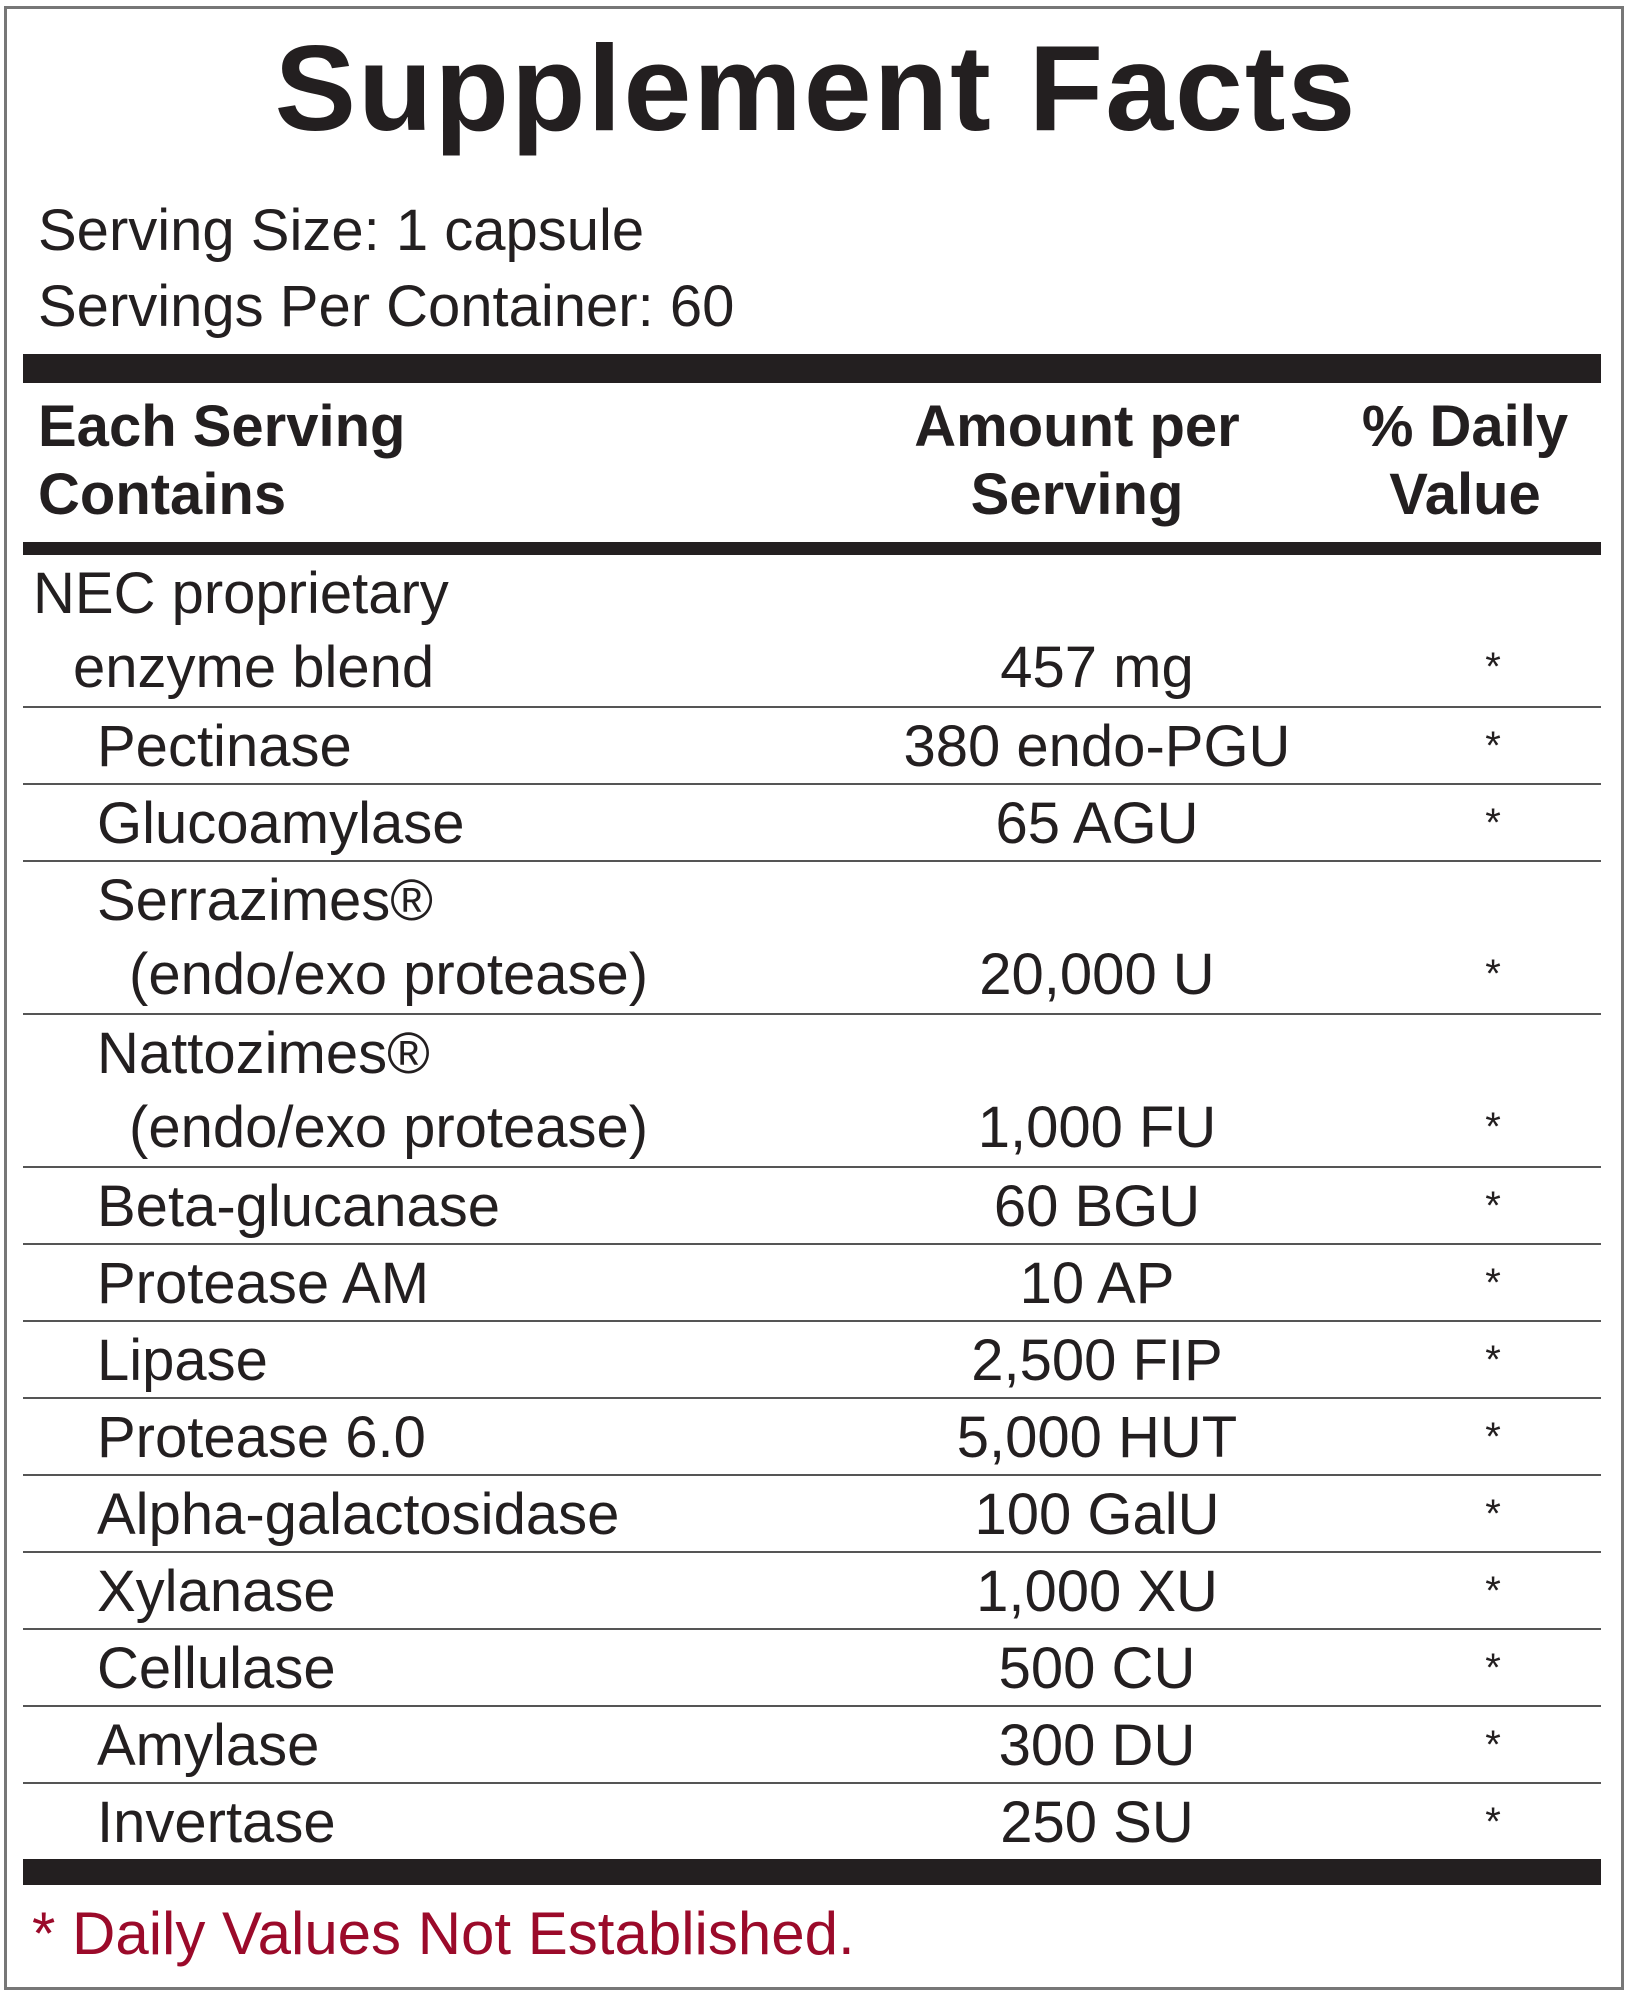 This screenshot has width=1632, height=2000. What do you see at coordinates (1077, 494) in the screenshot?
I see `header-line: Serving` at bounding box center [1077, 494].